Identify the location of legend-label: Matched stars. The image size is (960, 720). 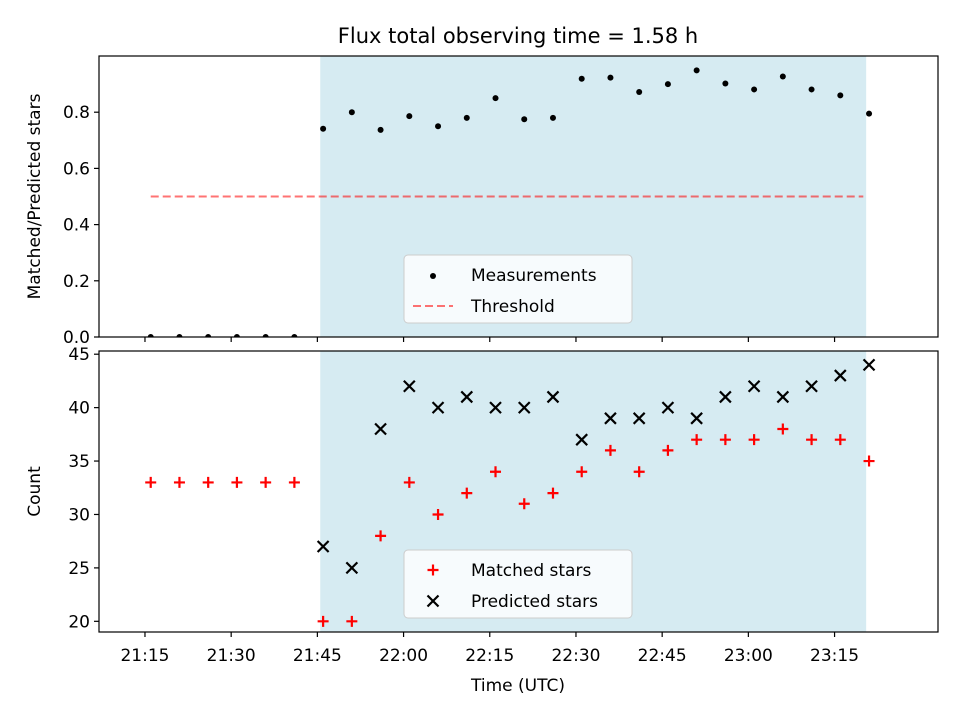
(531, 571).